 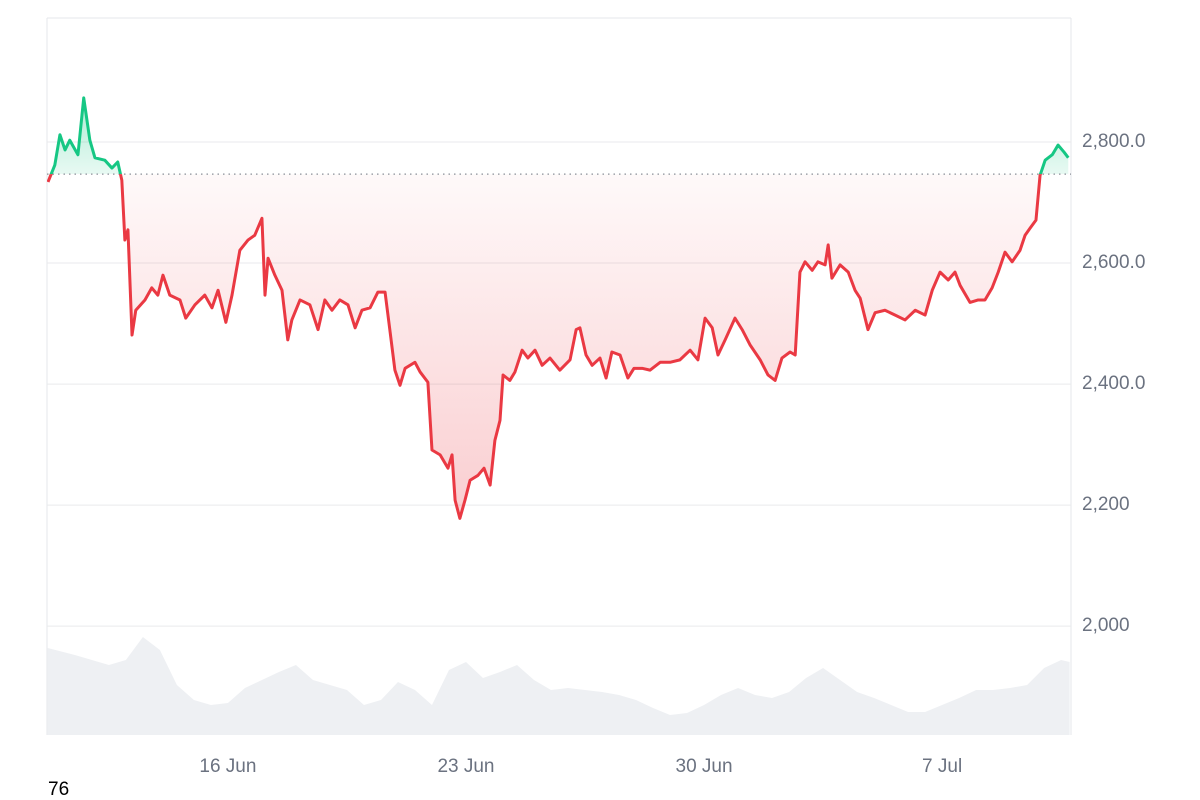 I want to click on volume-area, so click(x=558, y=686).